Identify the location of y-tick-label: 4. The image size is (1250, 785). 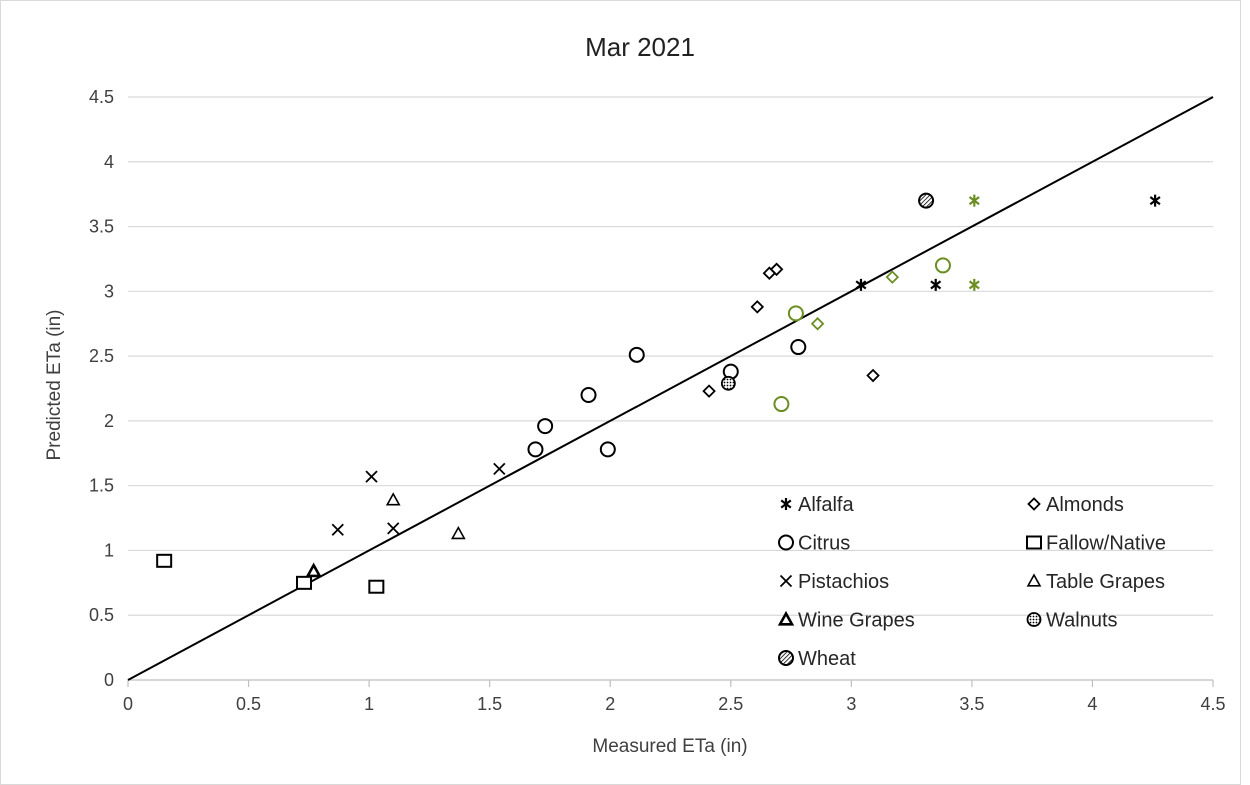
(109, 162).